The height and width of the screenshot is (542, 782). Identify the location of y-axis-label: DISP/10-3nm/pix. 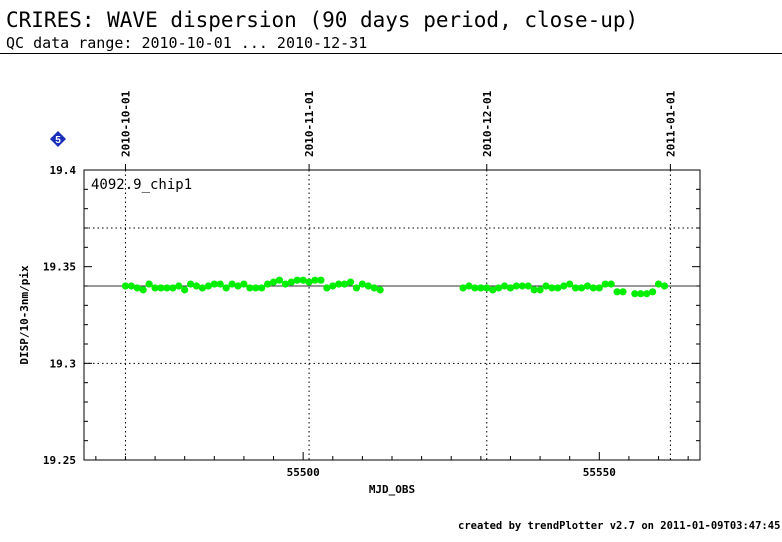
(24, 315).